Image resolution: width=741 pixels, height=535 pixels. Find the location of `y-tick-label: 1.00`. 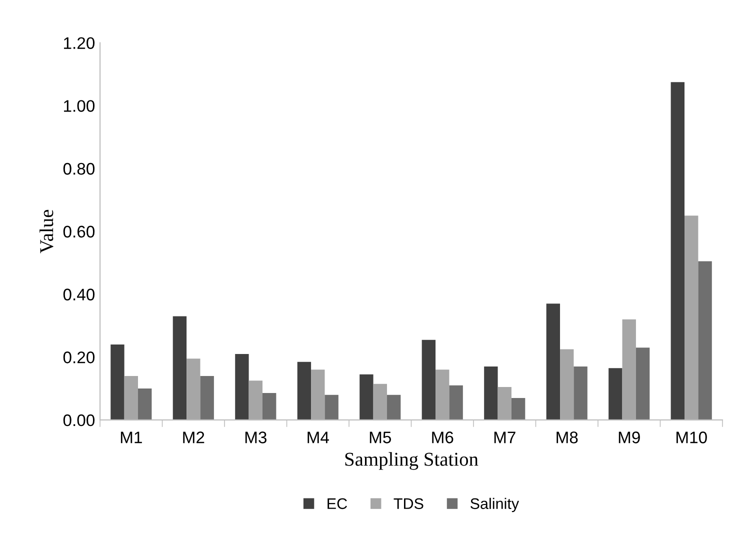

y-tick-label: 1.00 is located at coordinates (79, 106).